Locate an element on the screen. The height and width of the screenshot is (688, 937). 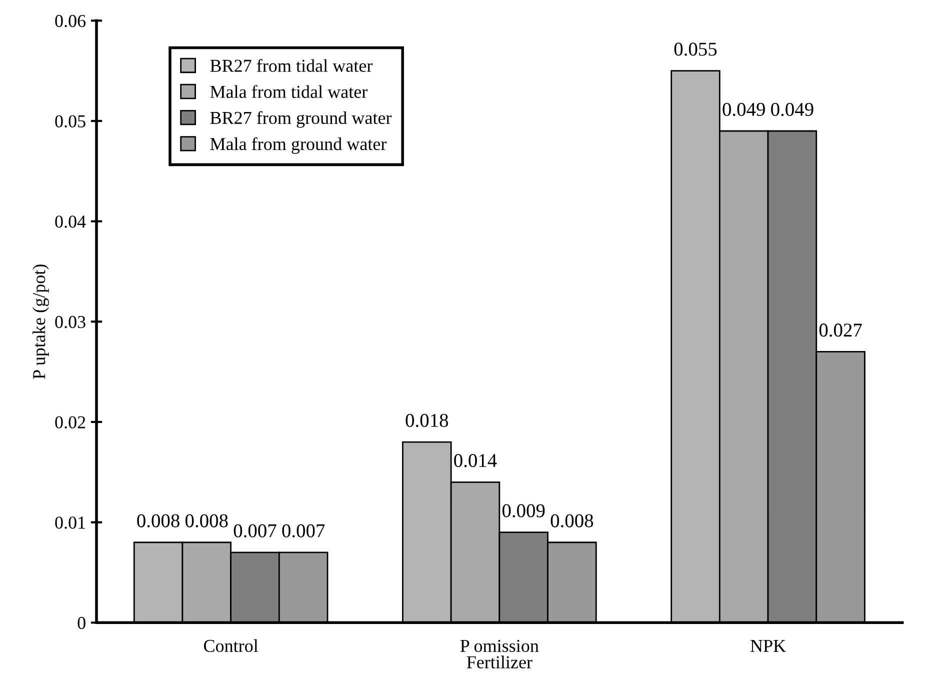
legend-label: BR27 from tidal water is located at coordinates (291, 65).